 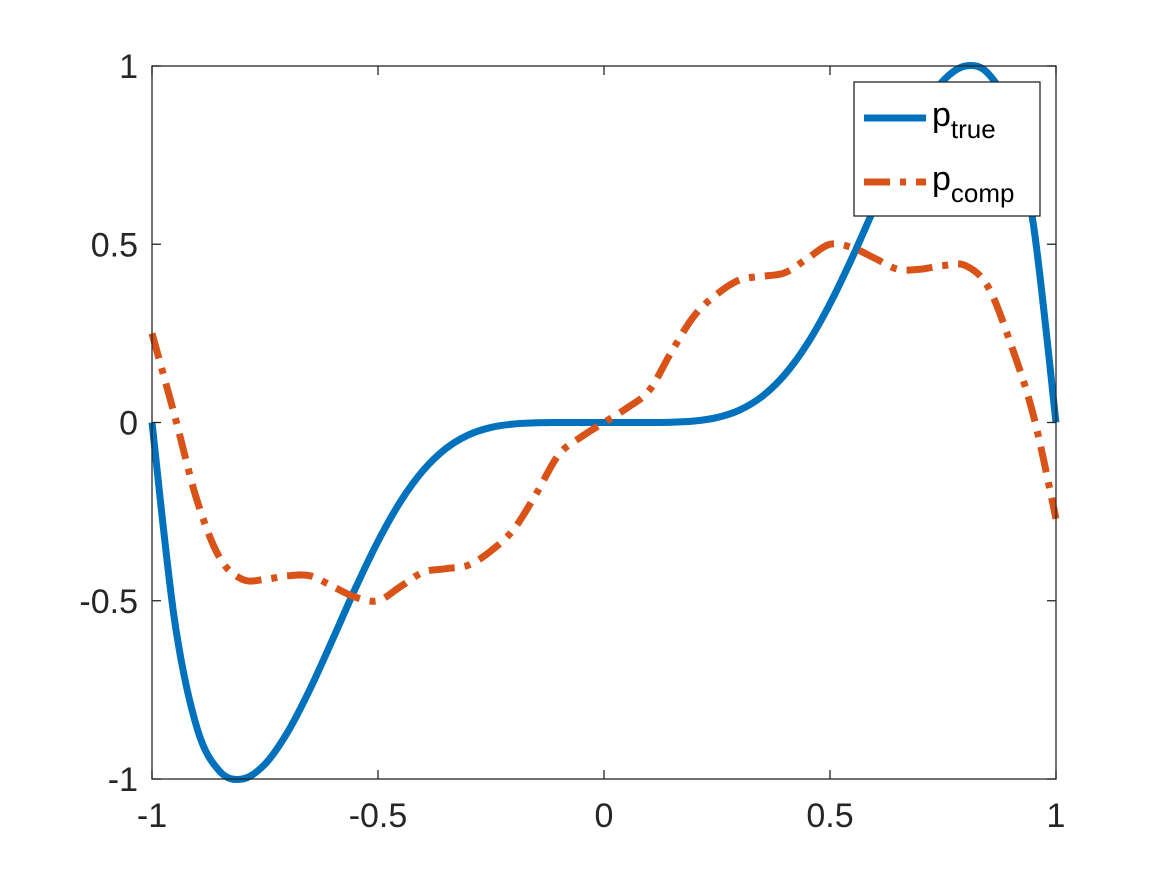 I want to click on x-tick-label: 0, so click(x=604, y=816).